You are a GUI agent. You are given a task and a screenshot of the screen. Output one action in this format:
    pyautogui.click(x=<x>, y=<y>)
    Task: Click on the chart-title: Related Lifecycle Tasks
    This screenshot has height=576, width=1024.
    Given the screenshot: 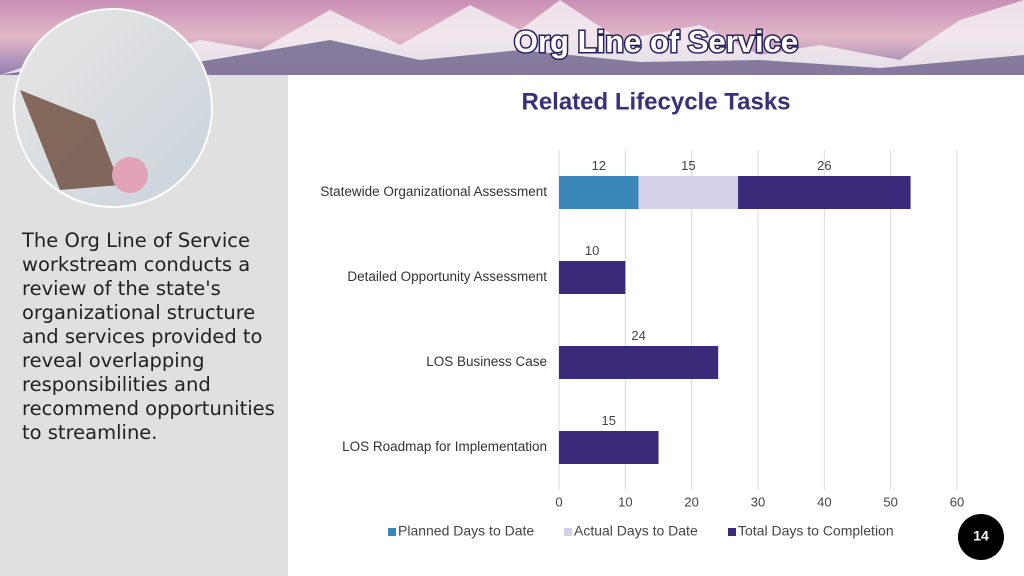 What is the action you would take?
    pyautogui.click(x=655, y=101)
    